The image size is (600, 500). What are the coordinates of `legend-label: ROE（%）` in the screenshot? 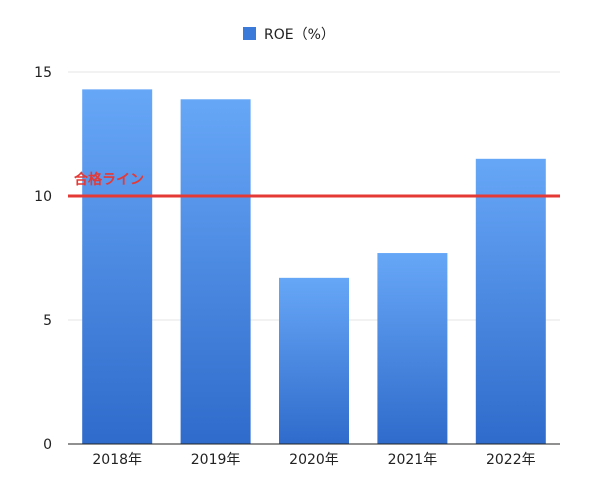 It's located at (299, 35).